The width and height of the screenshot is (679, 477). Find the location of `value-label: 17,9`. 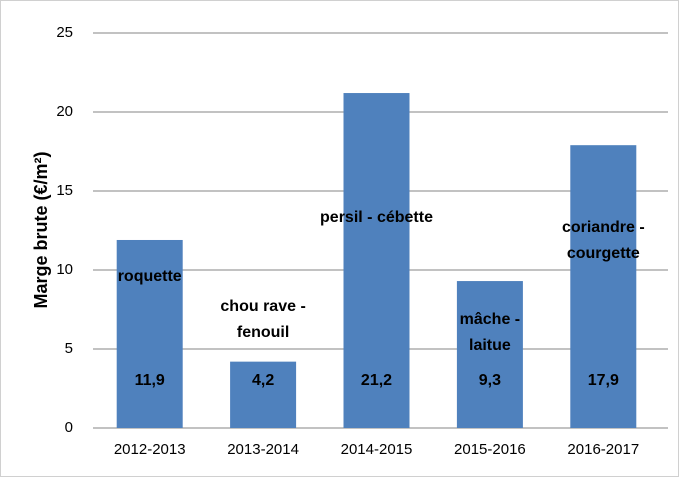

value-label: 17,9 is located at coordinates (603, 380).